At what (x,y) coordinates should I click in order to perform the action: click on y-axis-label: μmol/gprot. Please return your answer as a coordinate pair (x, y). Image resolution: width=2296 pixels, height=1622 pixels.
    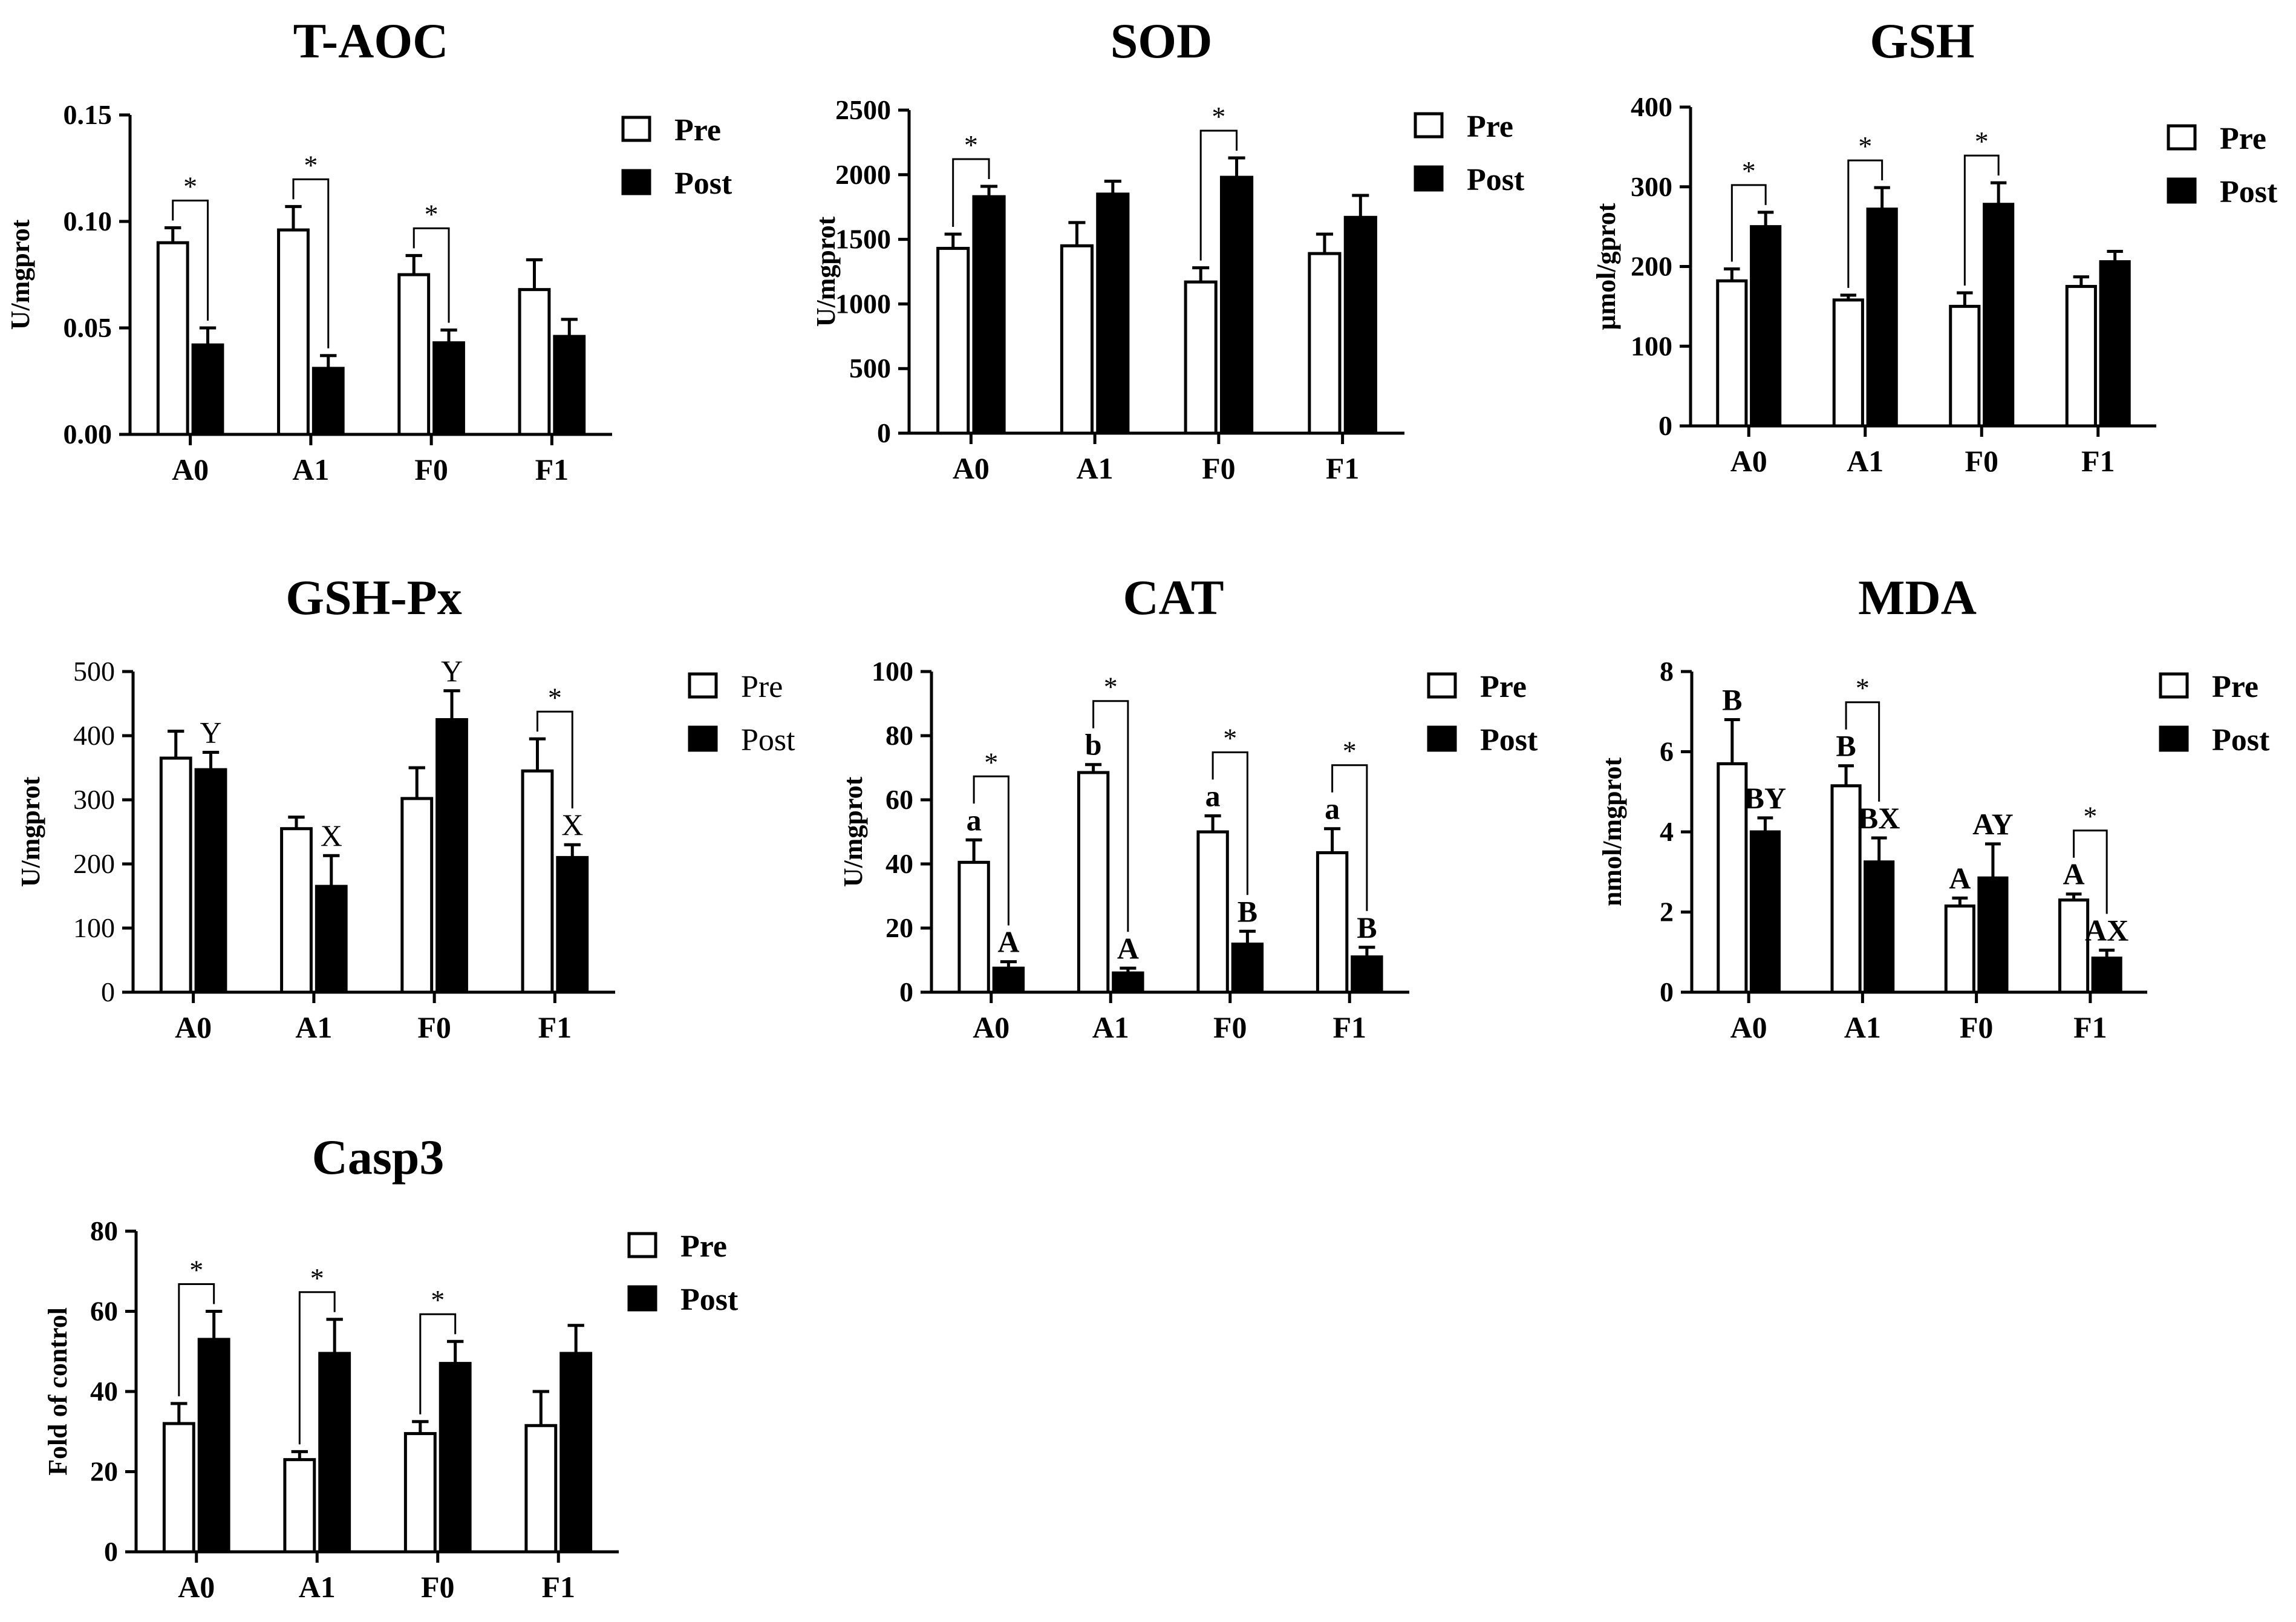
    Looking at the image, I should click on (1606, 266).